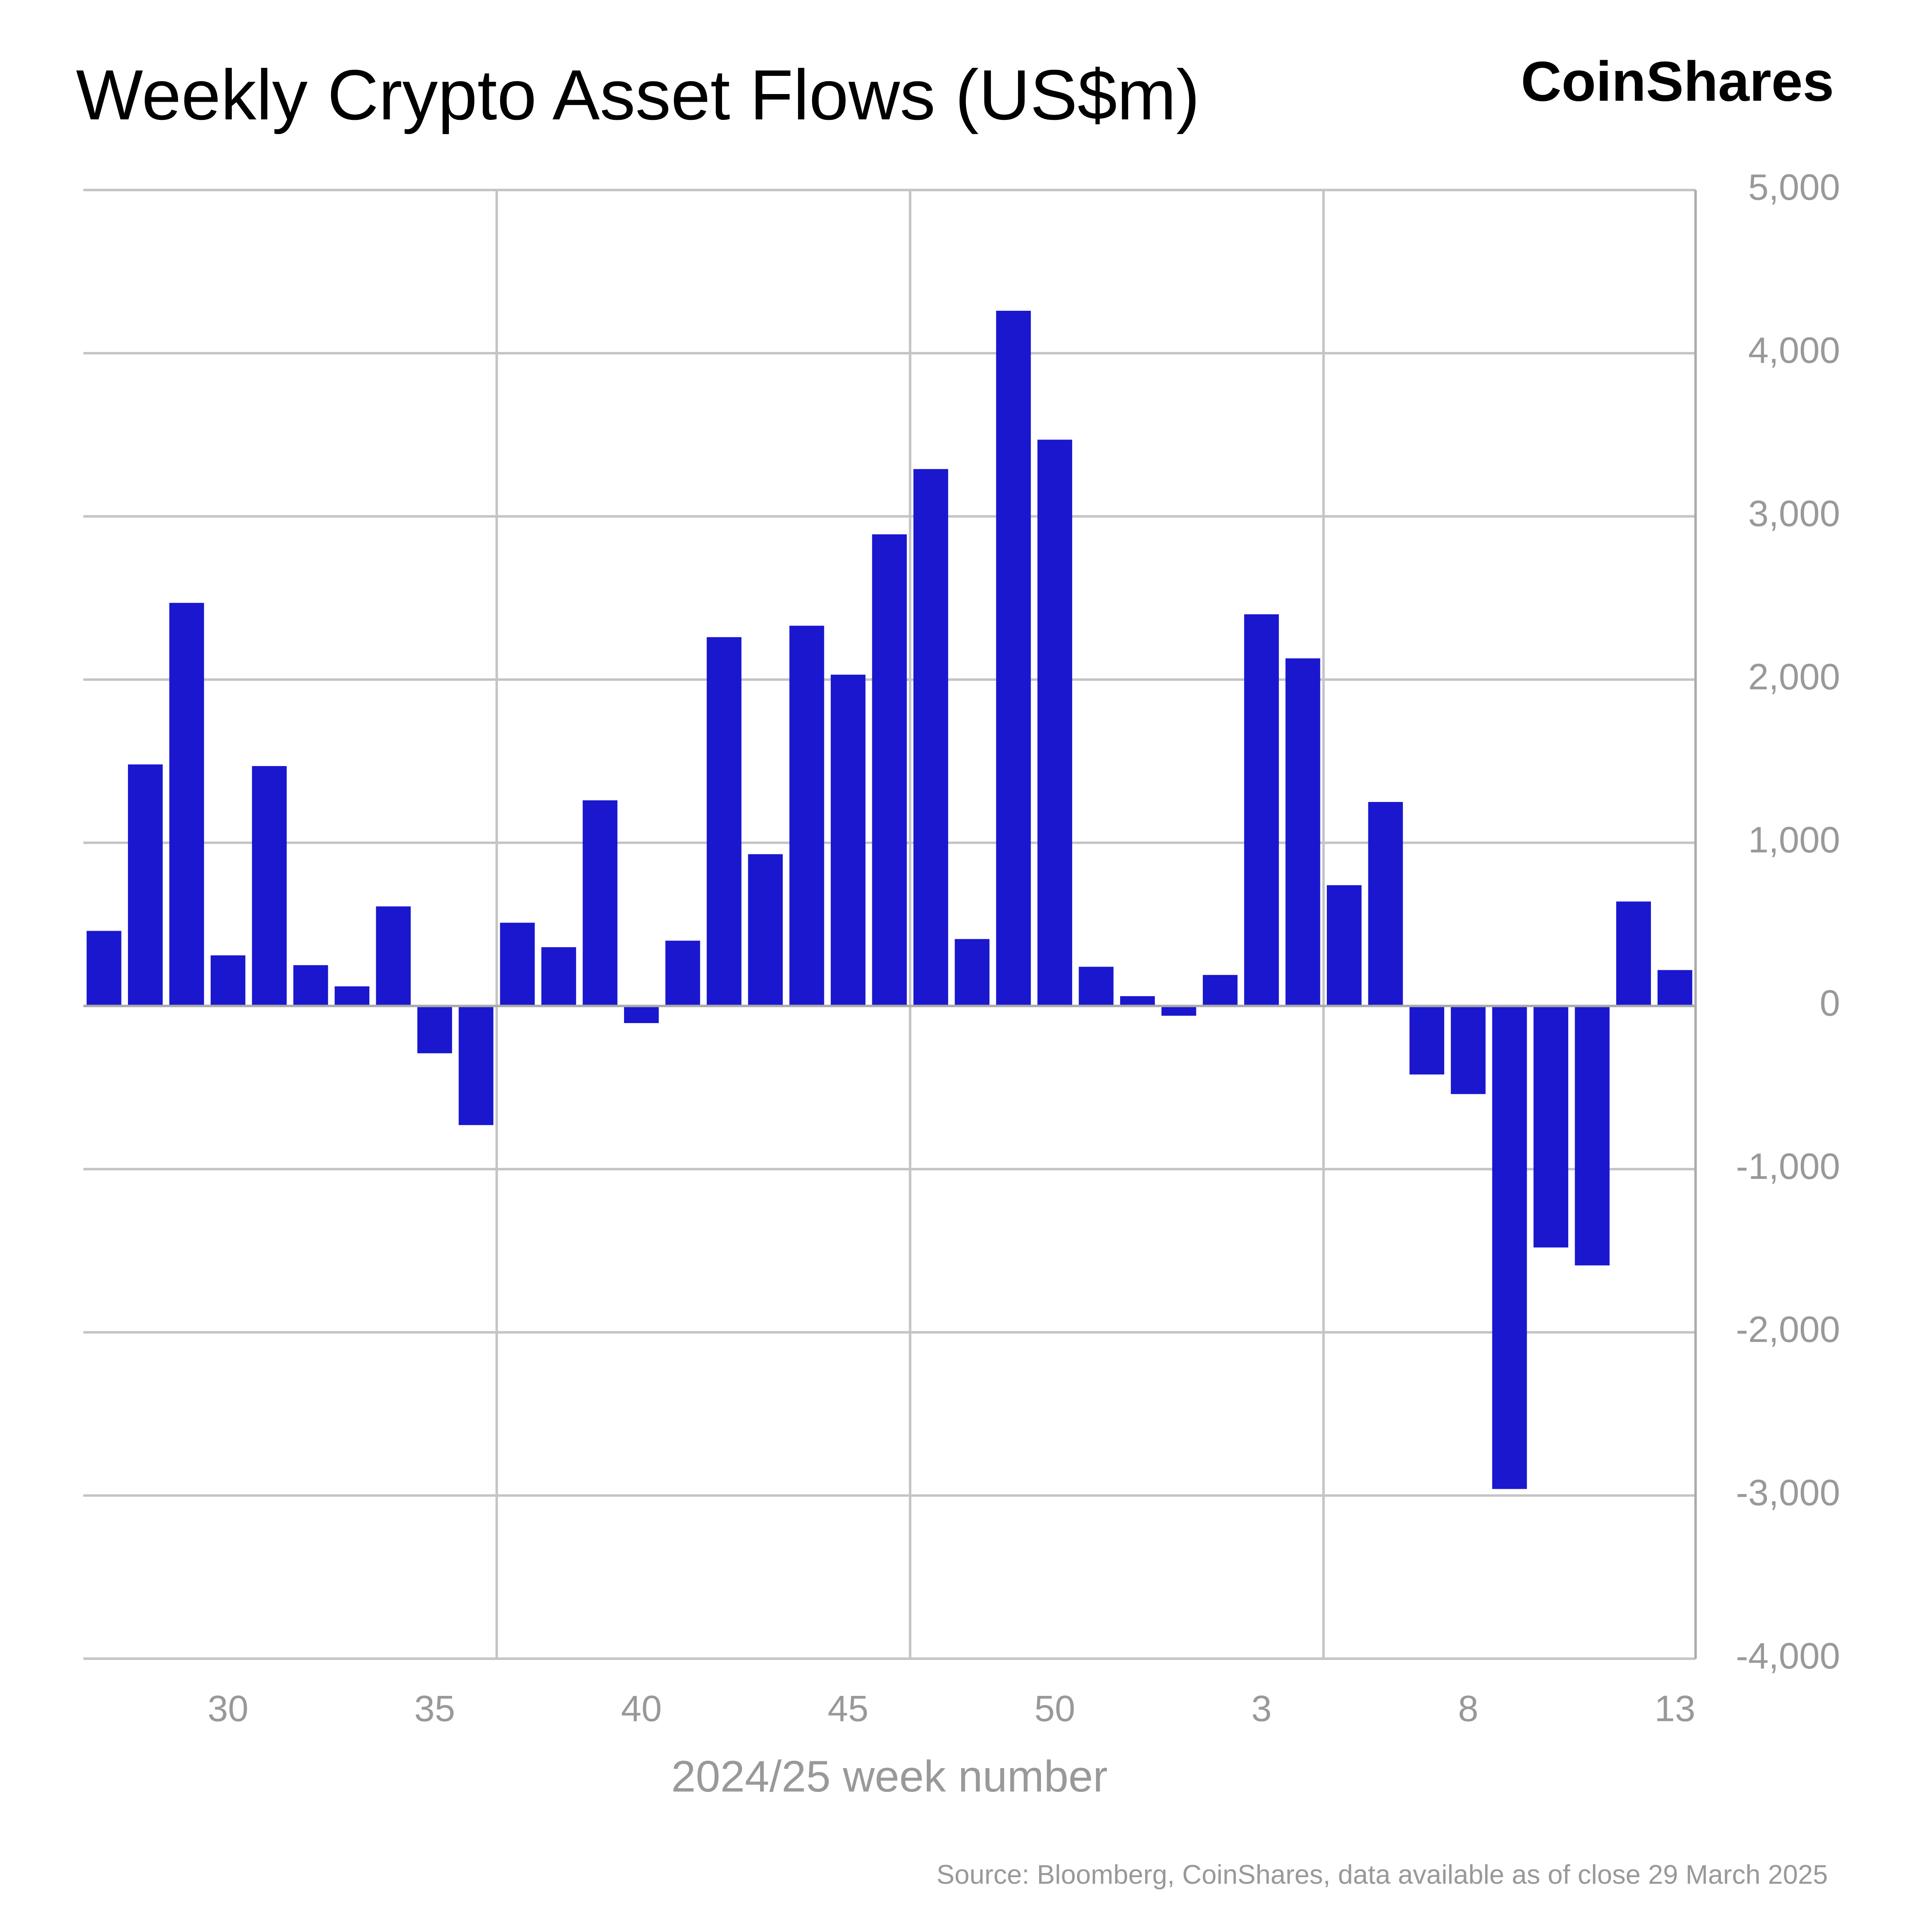 Image resolution: width=1921 pixels, height=1932 pixels. Describe the element at coordinates (1788, 1493) in the screenshot. I see `y-tick-label: -3,000` at that location.